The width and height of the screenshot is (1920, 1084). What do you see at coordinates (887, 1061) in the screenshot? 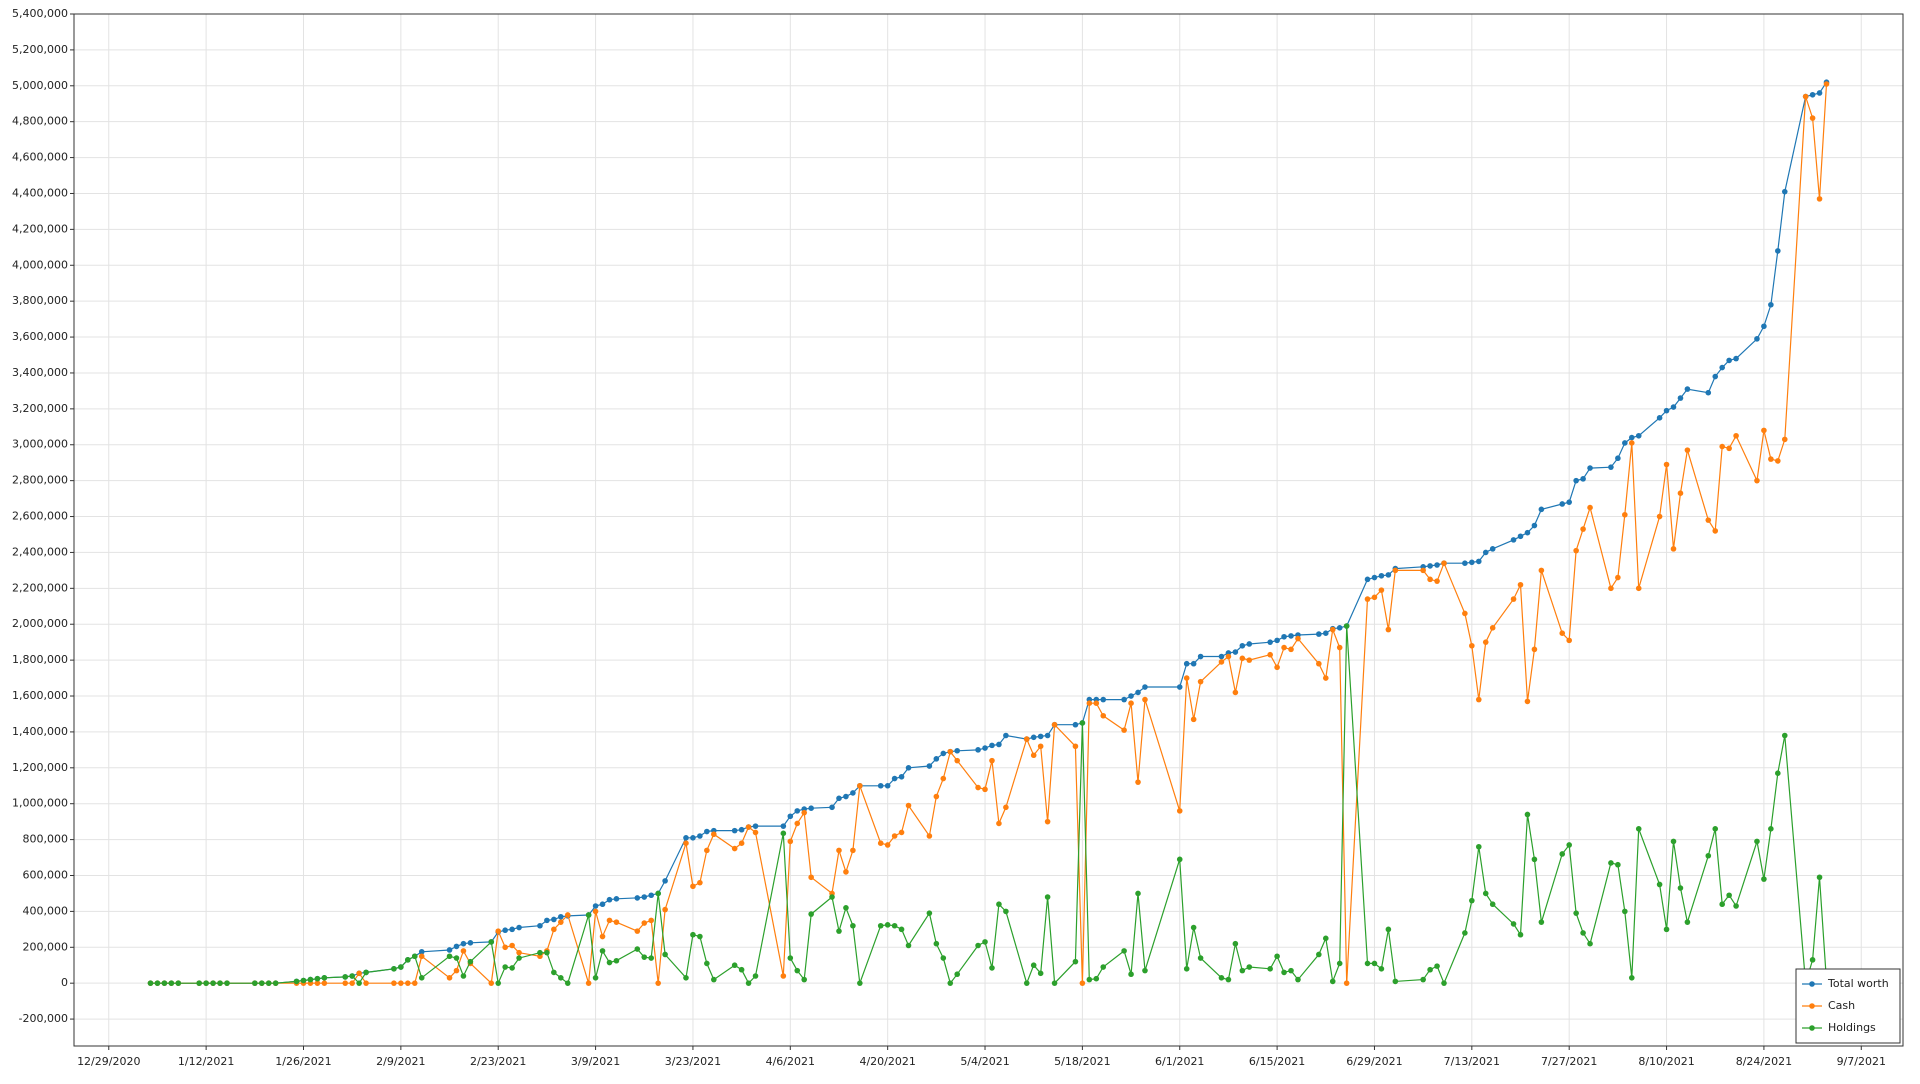
I see `x-tick-label: 4/20/2021` at bounding box center [887, 1061].